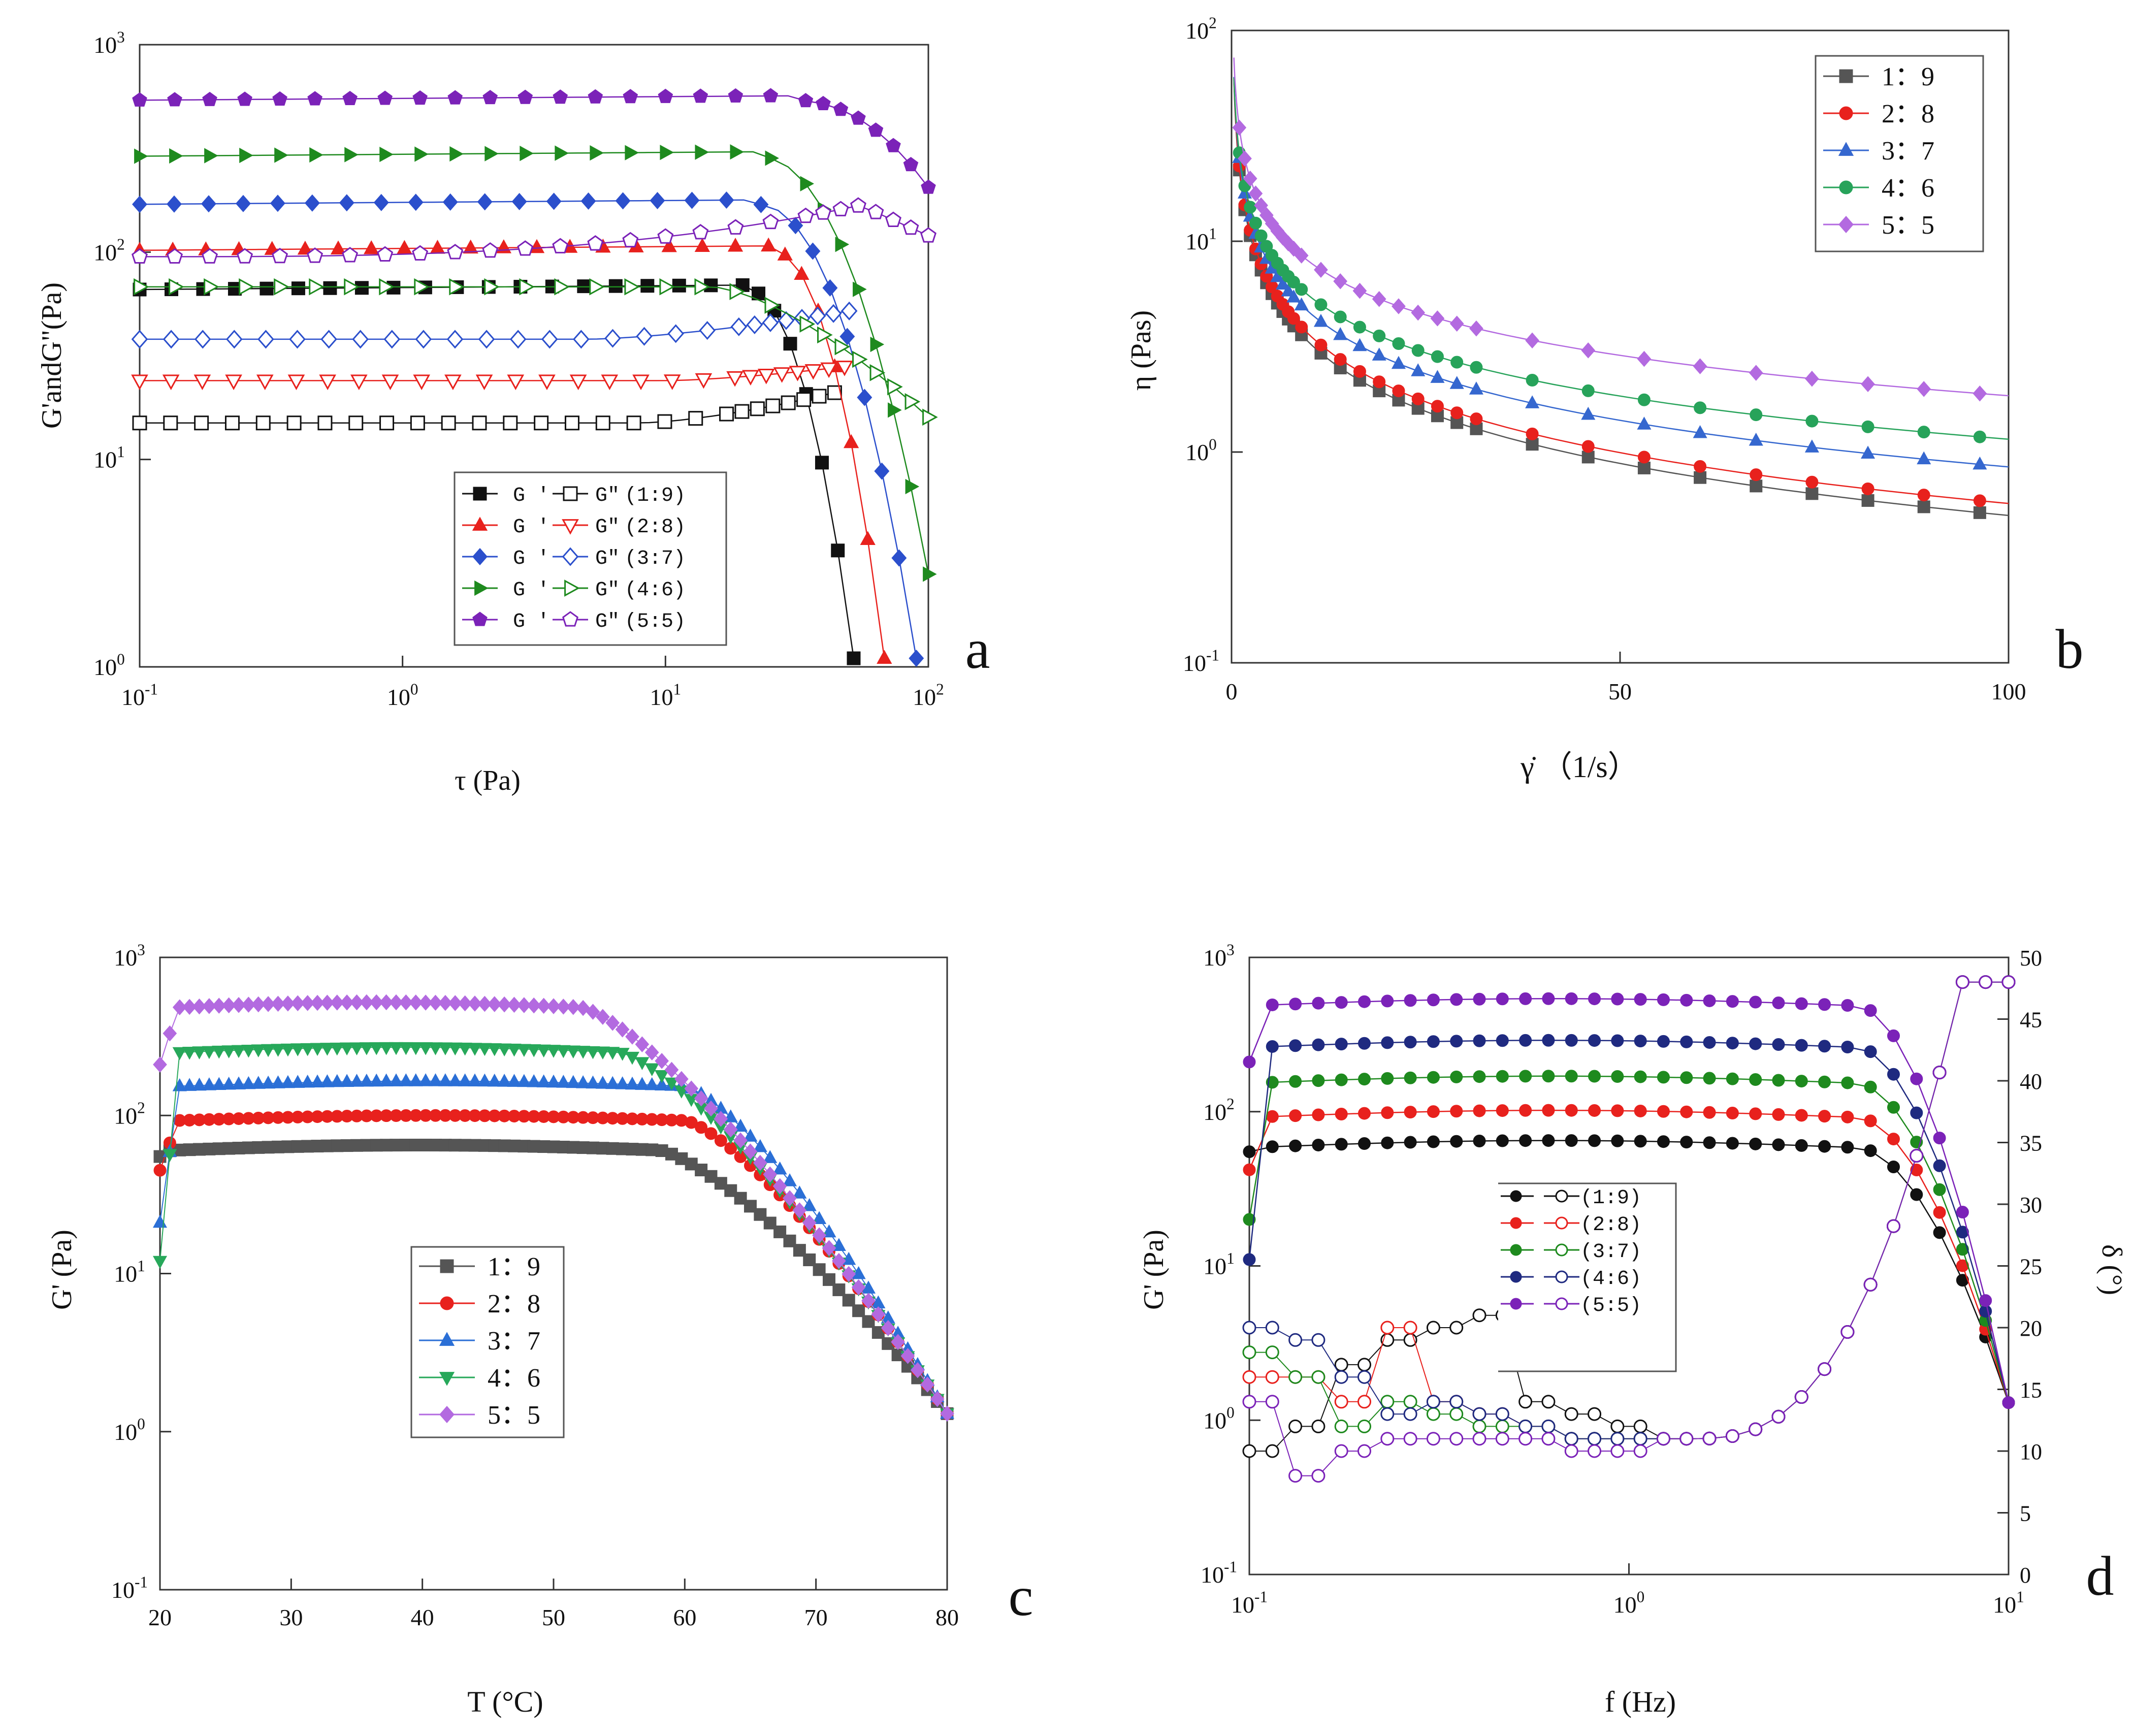 This screenshot has width=2134, height=1736. What do you see at coordinates (514, 1378) in the screenshot?
I see `panel-c-legend-label: 4：6` at bounding box center [514, 1378].